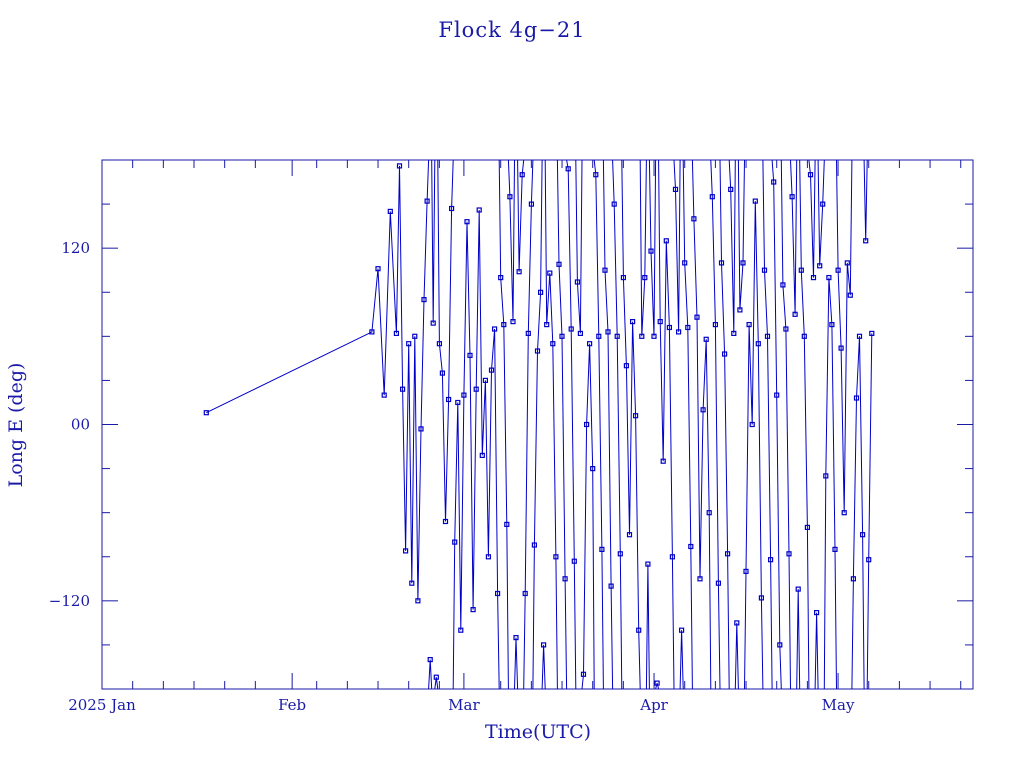  I want to click on x-tick-label: Feb, so click(292, 705).